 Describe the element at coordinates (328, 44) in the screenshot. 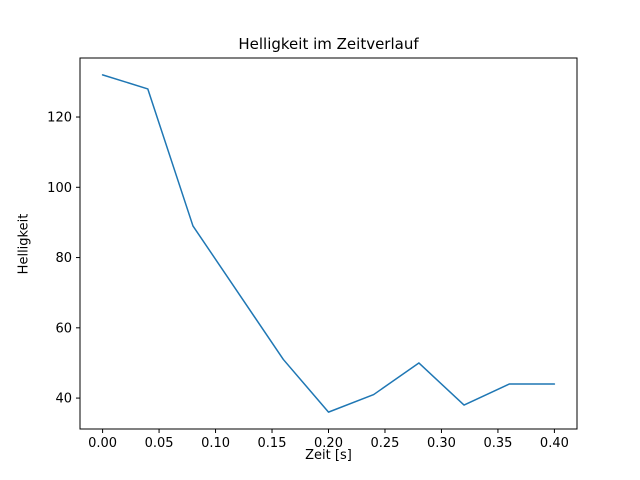

I see `chart-title: Helligkeit im Zeitverlauf` at that location.